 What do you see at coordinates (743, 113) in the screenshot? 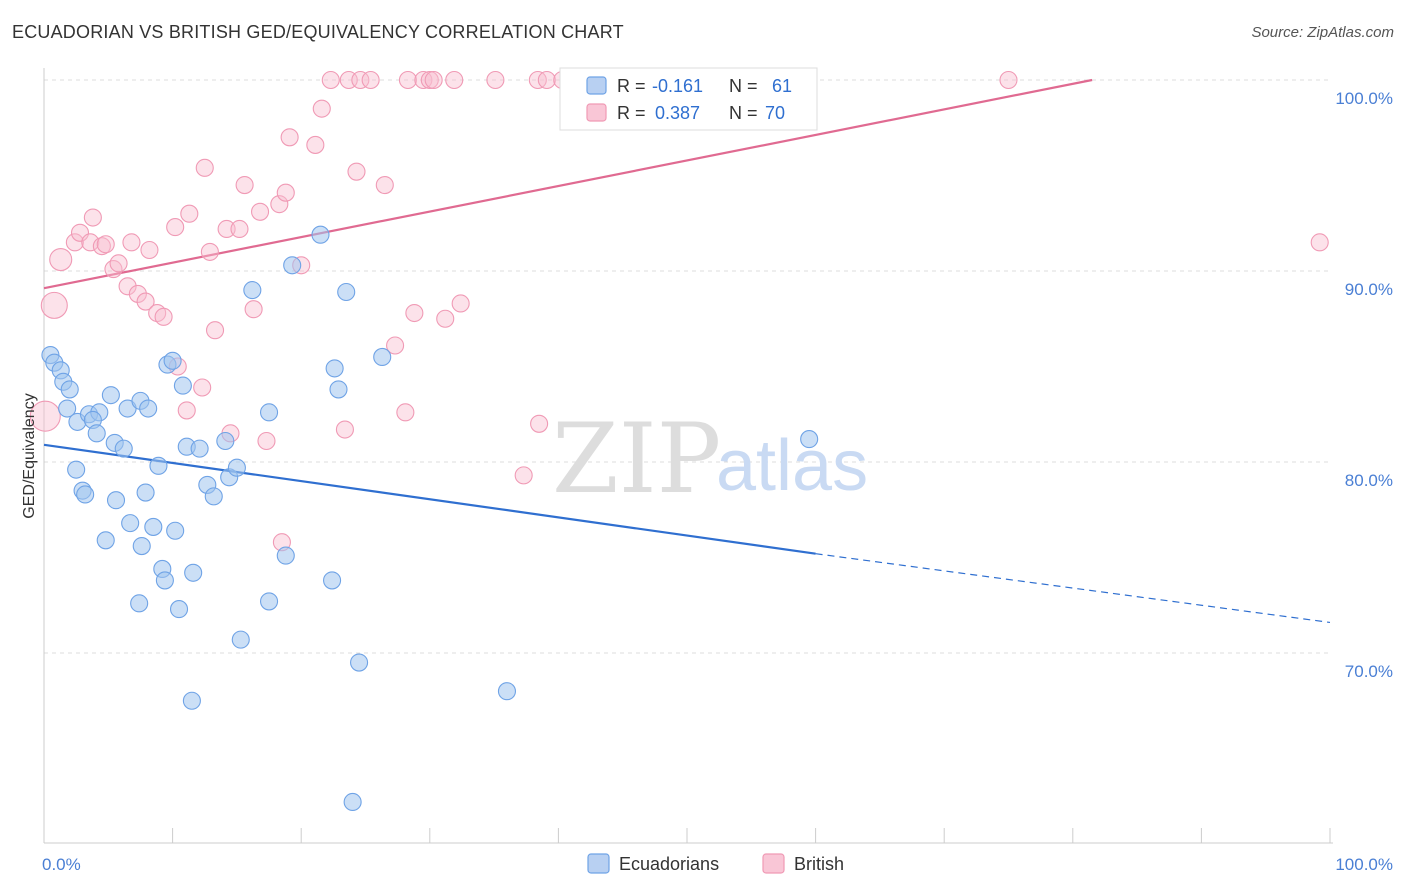
I see `stats-n-label-2: N =` at bounding box center [743, 113].